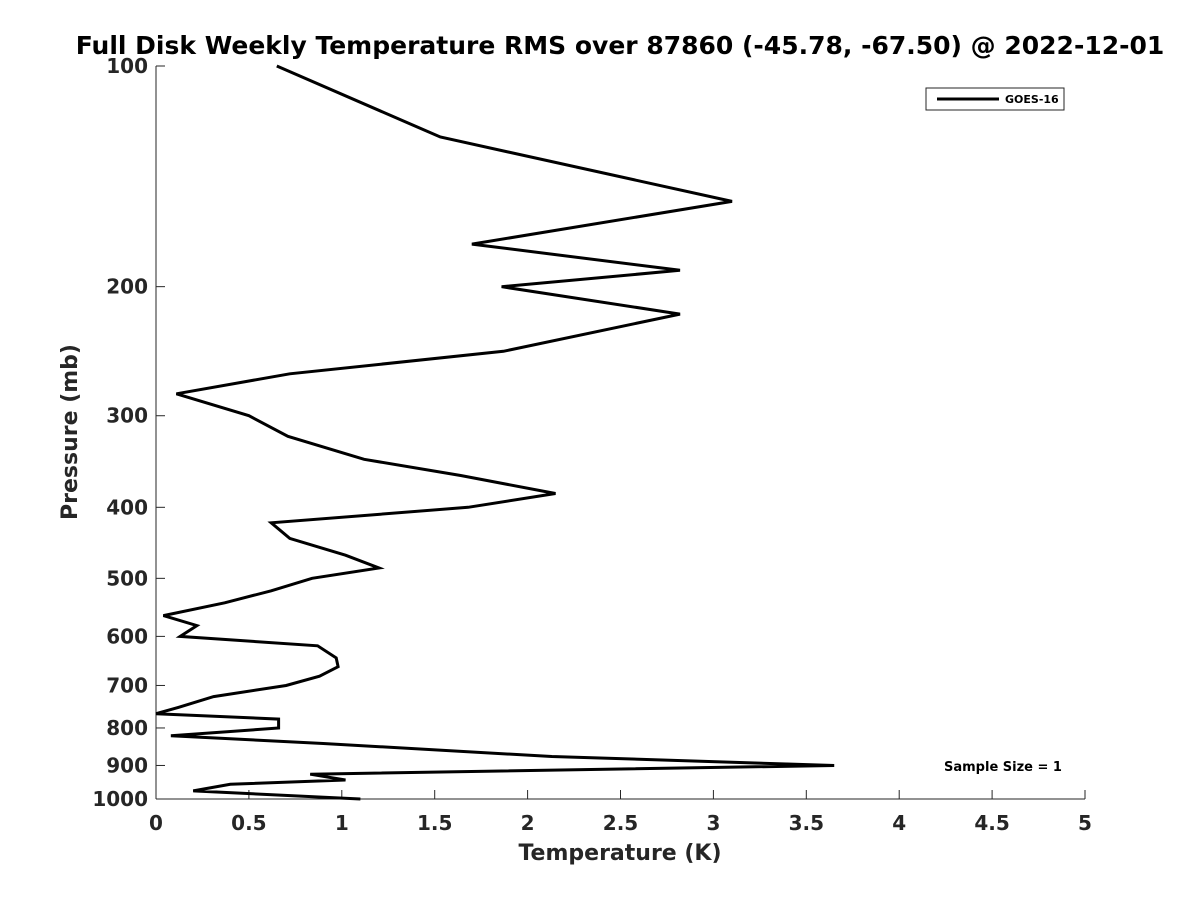 Image resolution: width=1200 pixels, height=900 pixels. Describe the element at coordinates (70, 432) in the screenshot. I see `y-axis-label: Pressure (mb)` at that location.